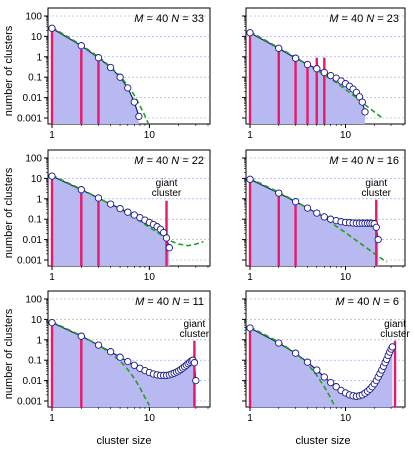 This screenshot has height=449, width=415. What do you see at coordinates (322, 441) in the screenshot?
I see `x-axis-label-right: cluster size` at bounding box center [322, 441].